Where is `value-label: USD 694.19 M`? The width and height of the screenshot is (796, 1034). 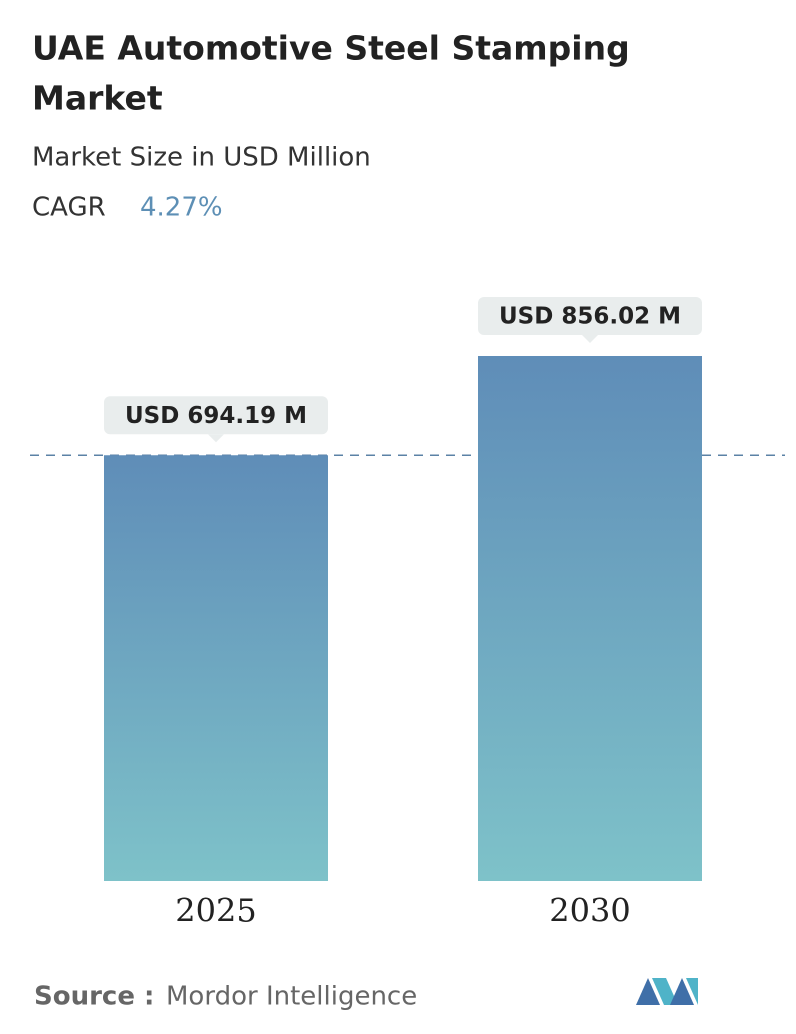
value-label: USD 694.19 M is located at coordinates (216, 416).